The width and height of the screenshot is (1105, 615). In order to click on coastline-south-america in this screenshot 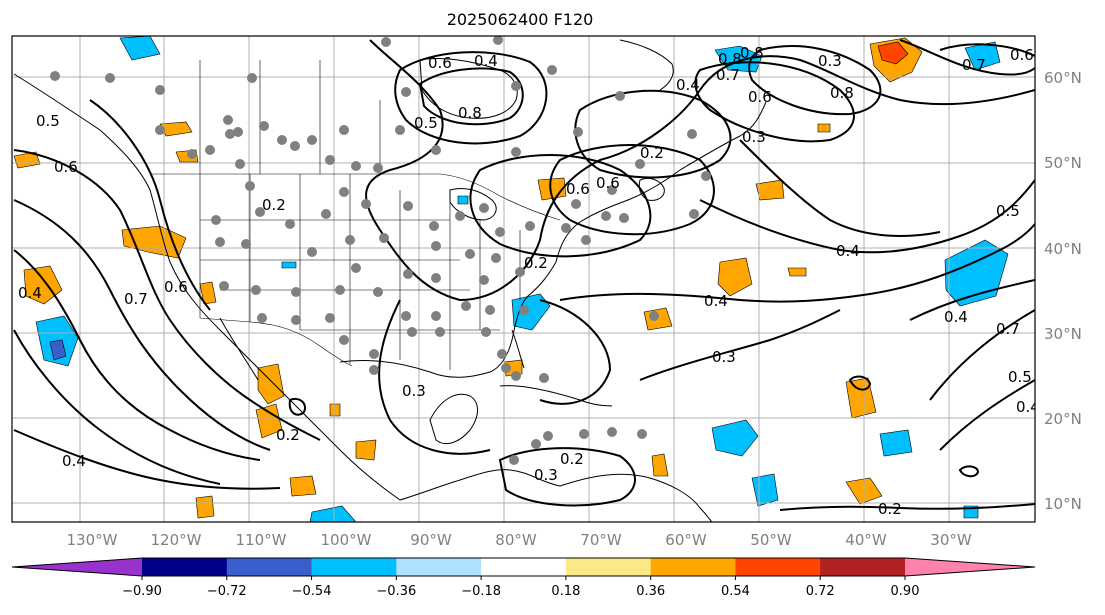, I will do `click(636, 497)`.